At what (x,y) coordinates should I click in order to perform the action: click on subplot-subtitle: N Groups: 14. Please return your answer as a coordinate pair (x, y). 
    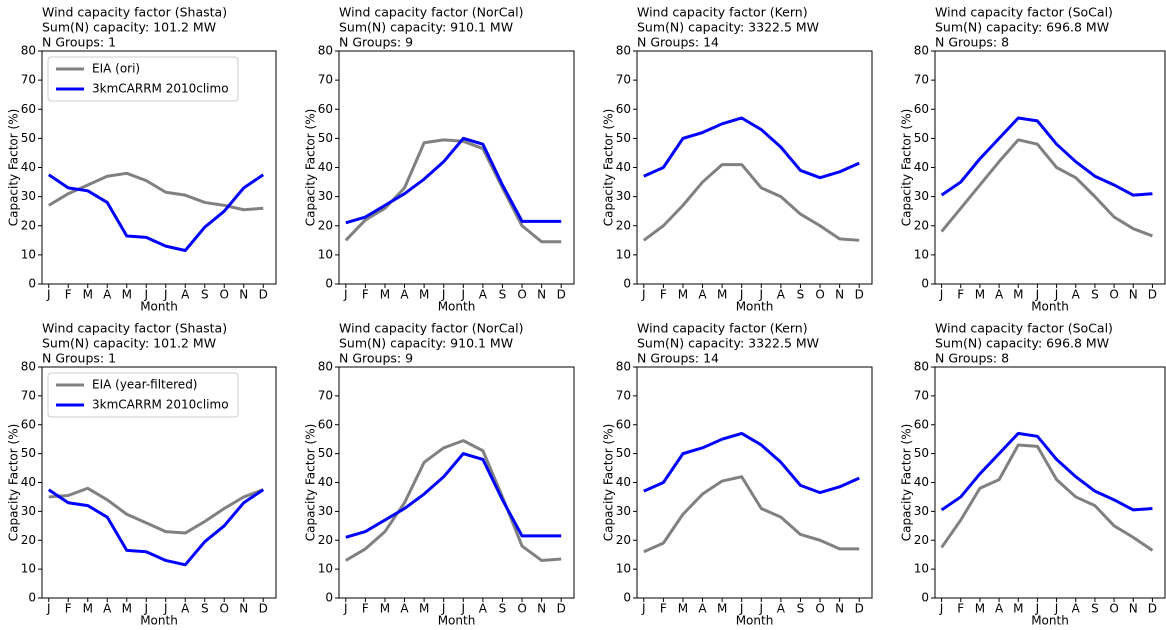
    Looking at the image, I should click on (678, 358).